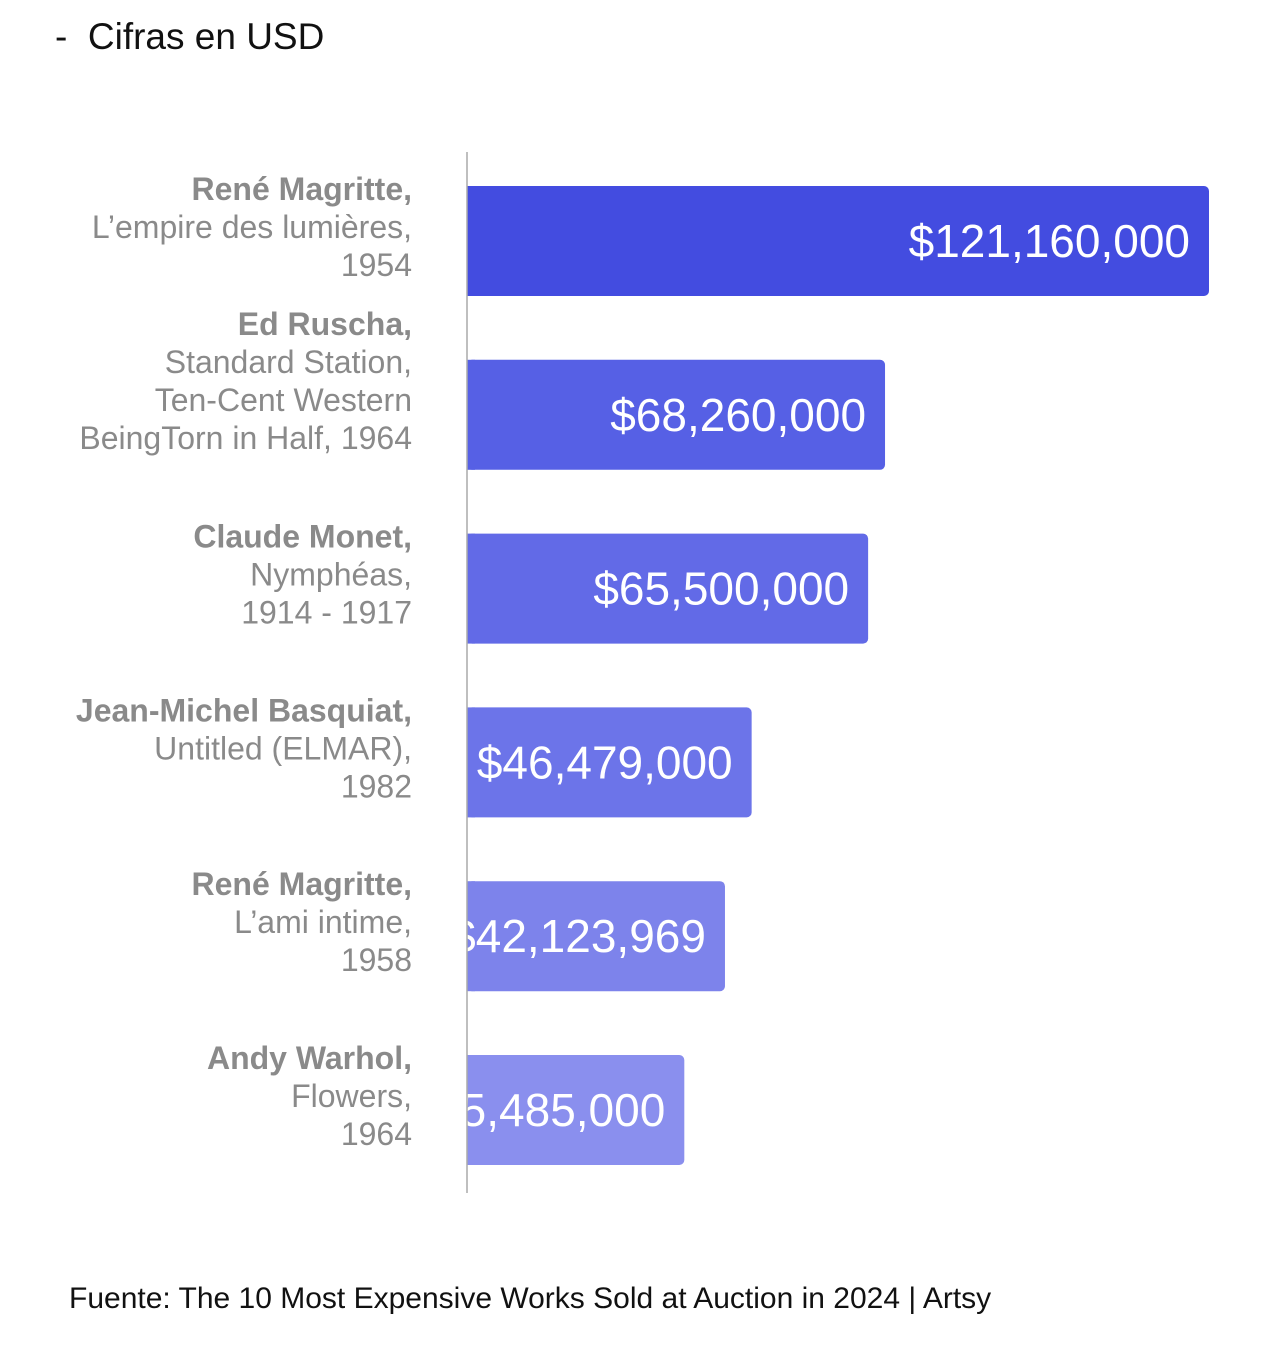 This screenshot has width=1281, height=1364. What do you see at coordinates (538, 1110) in the screenshot?
I see `bar-value-label: $35,485,000` at bounding box center [538, 1110].